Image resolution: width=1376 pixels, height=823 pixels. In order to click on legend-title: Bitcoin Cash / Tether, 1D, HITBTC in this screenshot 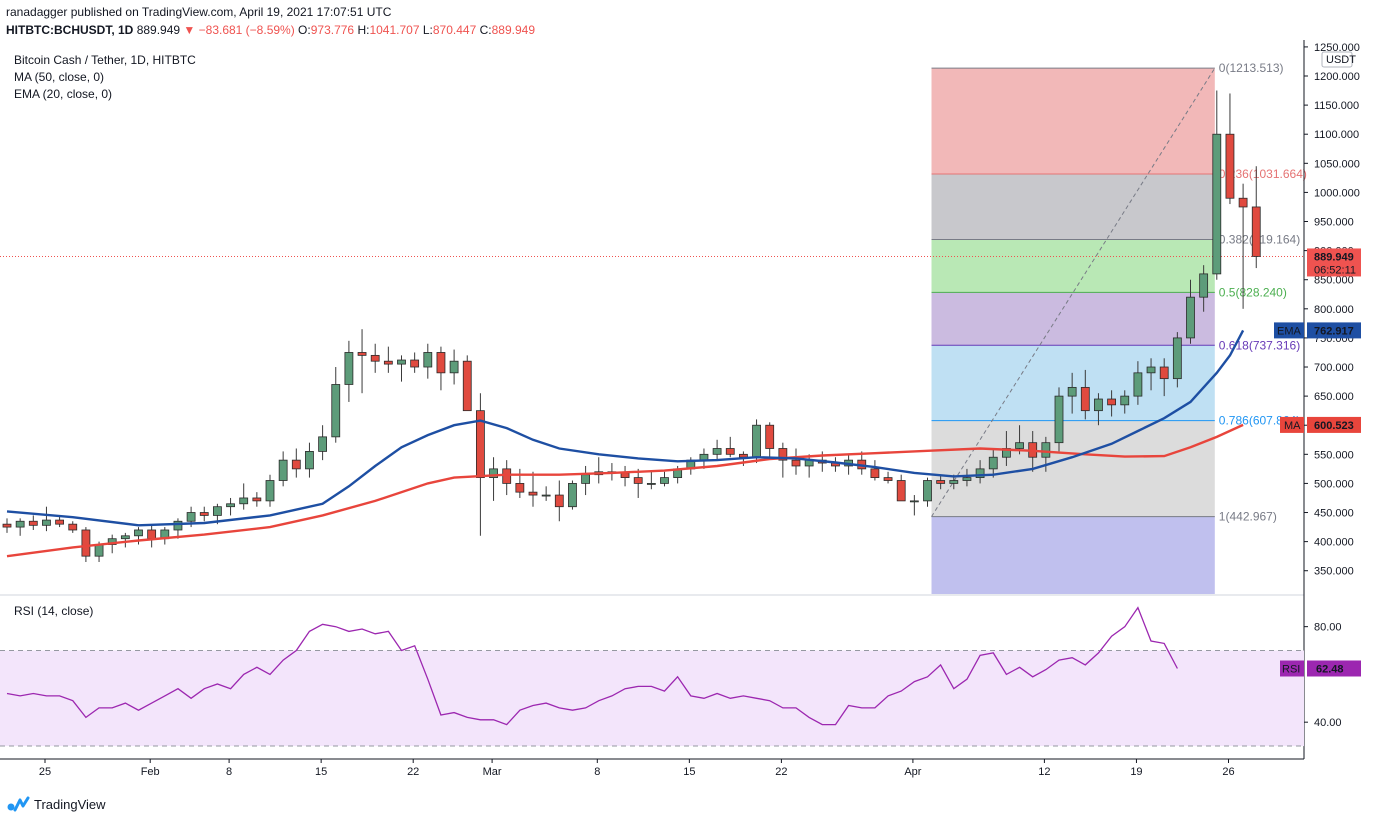, I will do `click(105, 60)`.